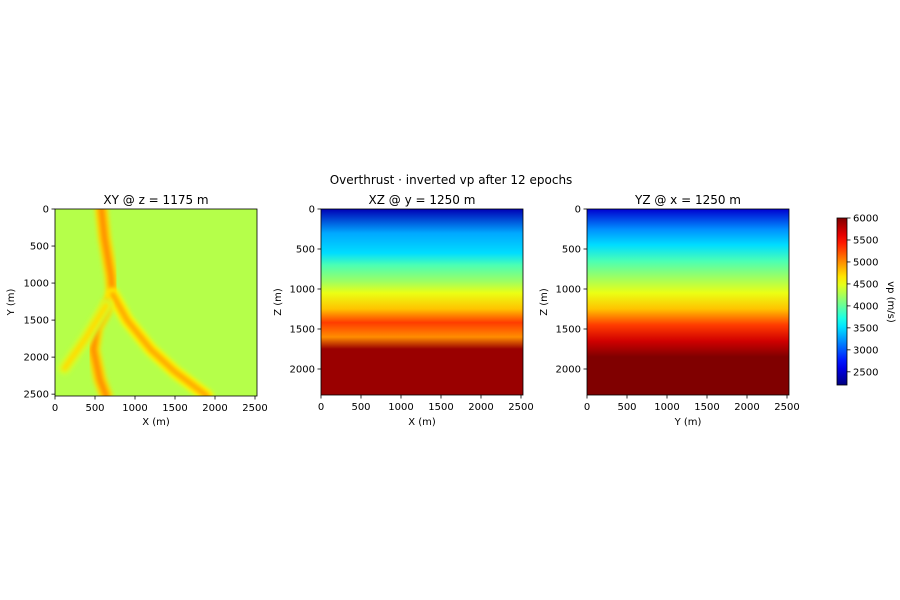 The image size is (900, 600). What do you see at coordinates (451, 180) in the screenshot?
I see `figure-title: Overthrust · inverted vp after 12 epochs` at bounding box center [451, 180].